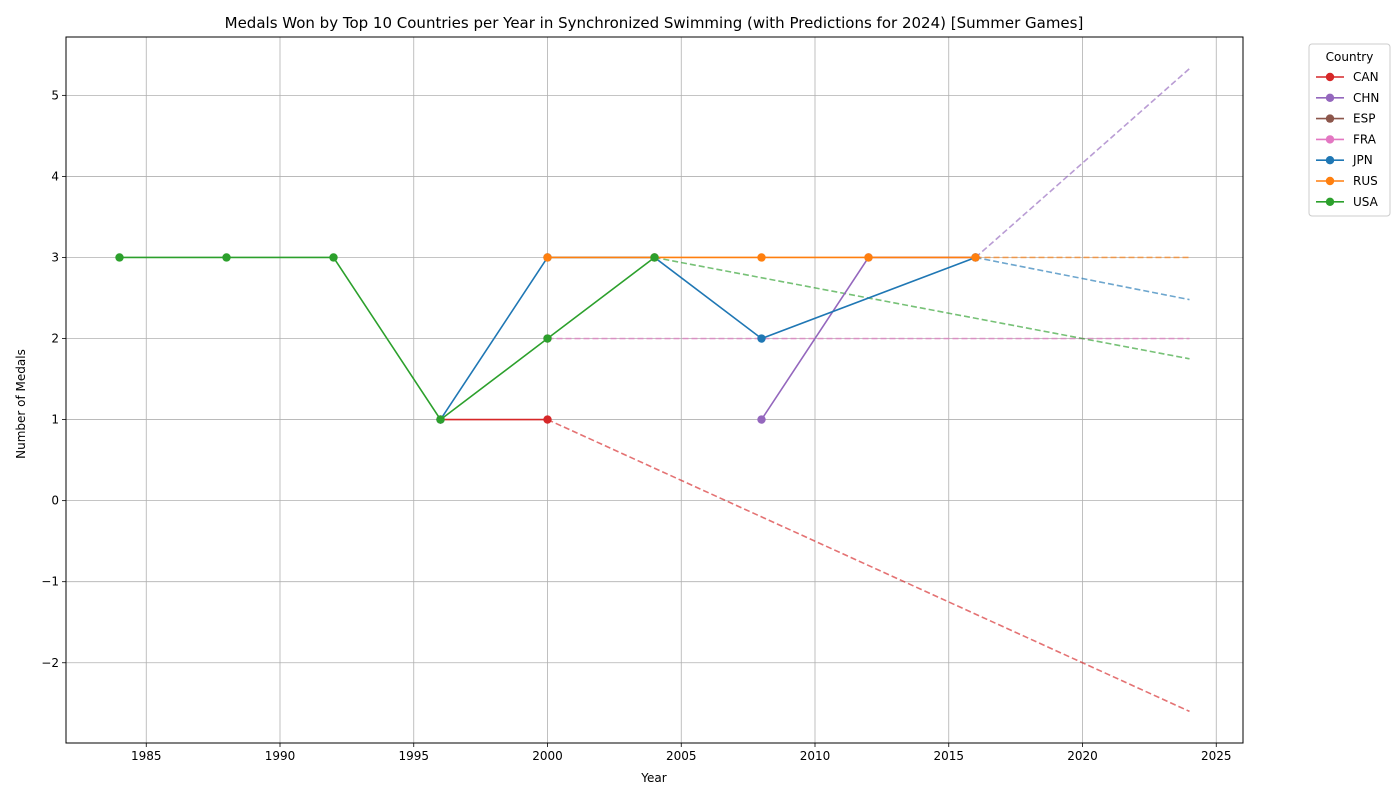 Image resolution: width=1400 pixels, height=800 pixels. Describe the element at coordinates (55, 420) in the screenshot. I see `y-tick-label: 1` at that location.